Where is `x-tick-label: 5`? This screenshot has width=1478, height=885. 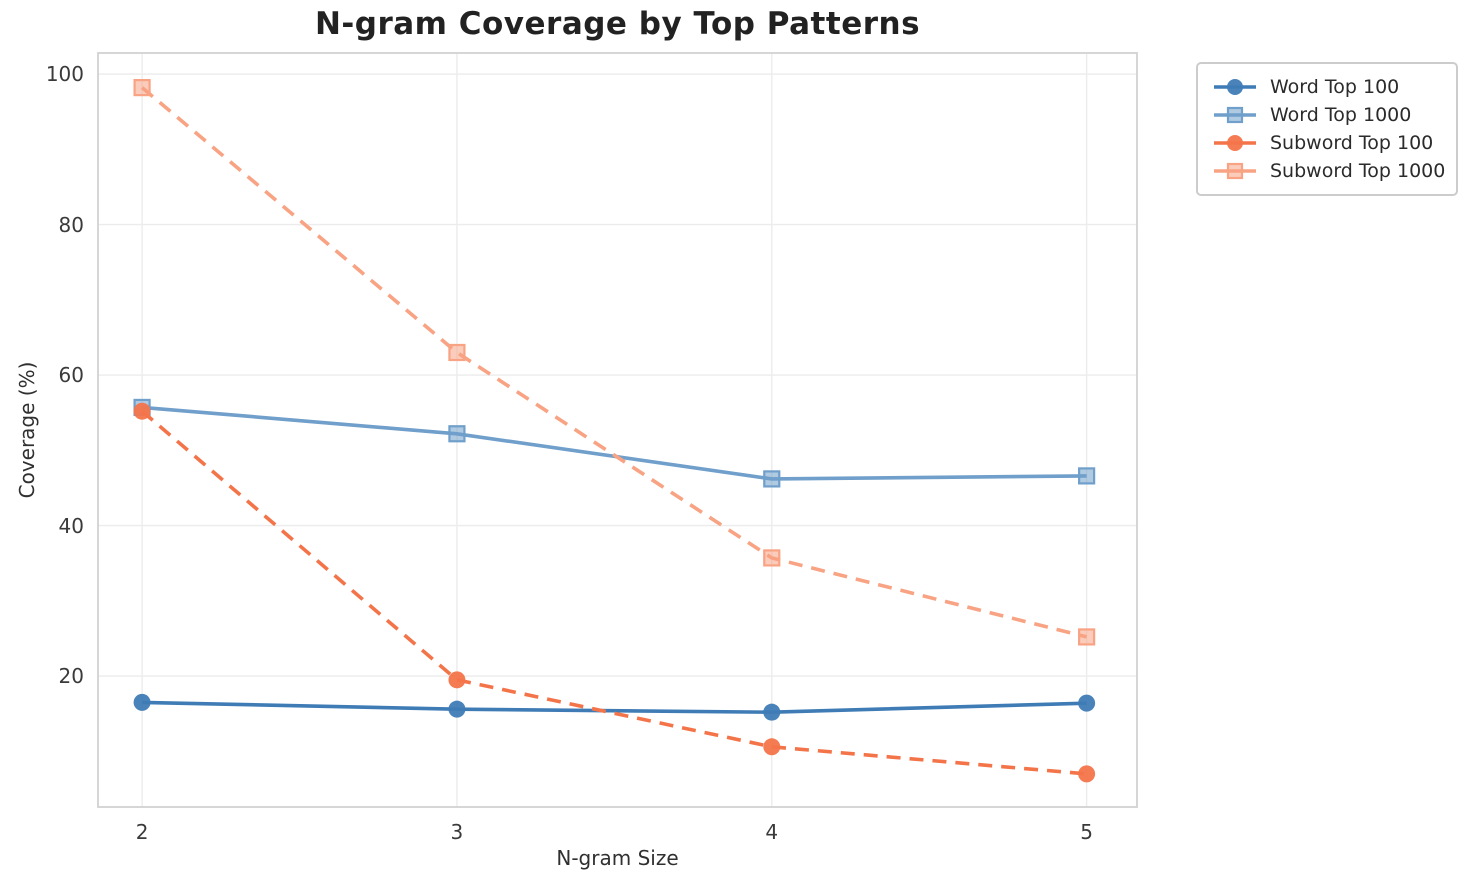 x-tick-label: 5 is located at coordinates (1086, 832).